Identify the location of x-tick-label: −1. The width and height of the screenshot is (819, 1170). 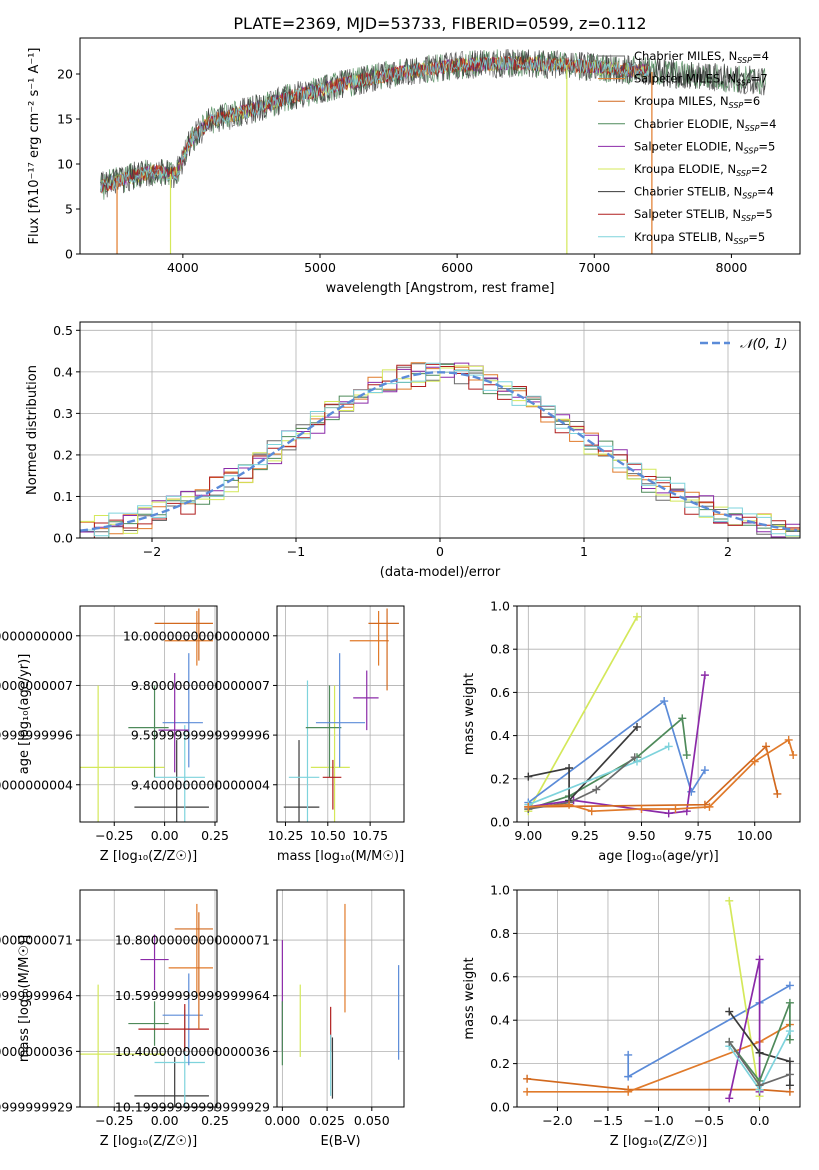
(296, 551).